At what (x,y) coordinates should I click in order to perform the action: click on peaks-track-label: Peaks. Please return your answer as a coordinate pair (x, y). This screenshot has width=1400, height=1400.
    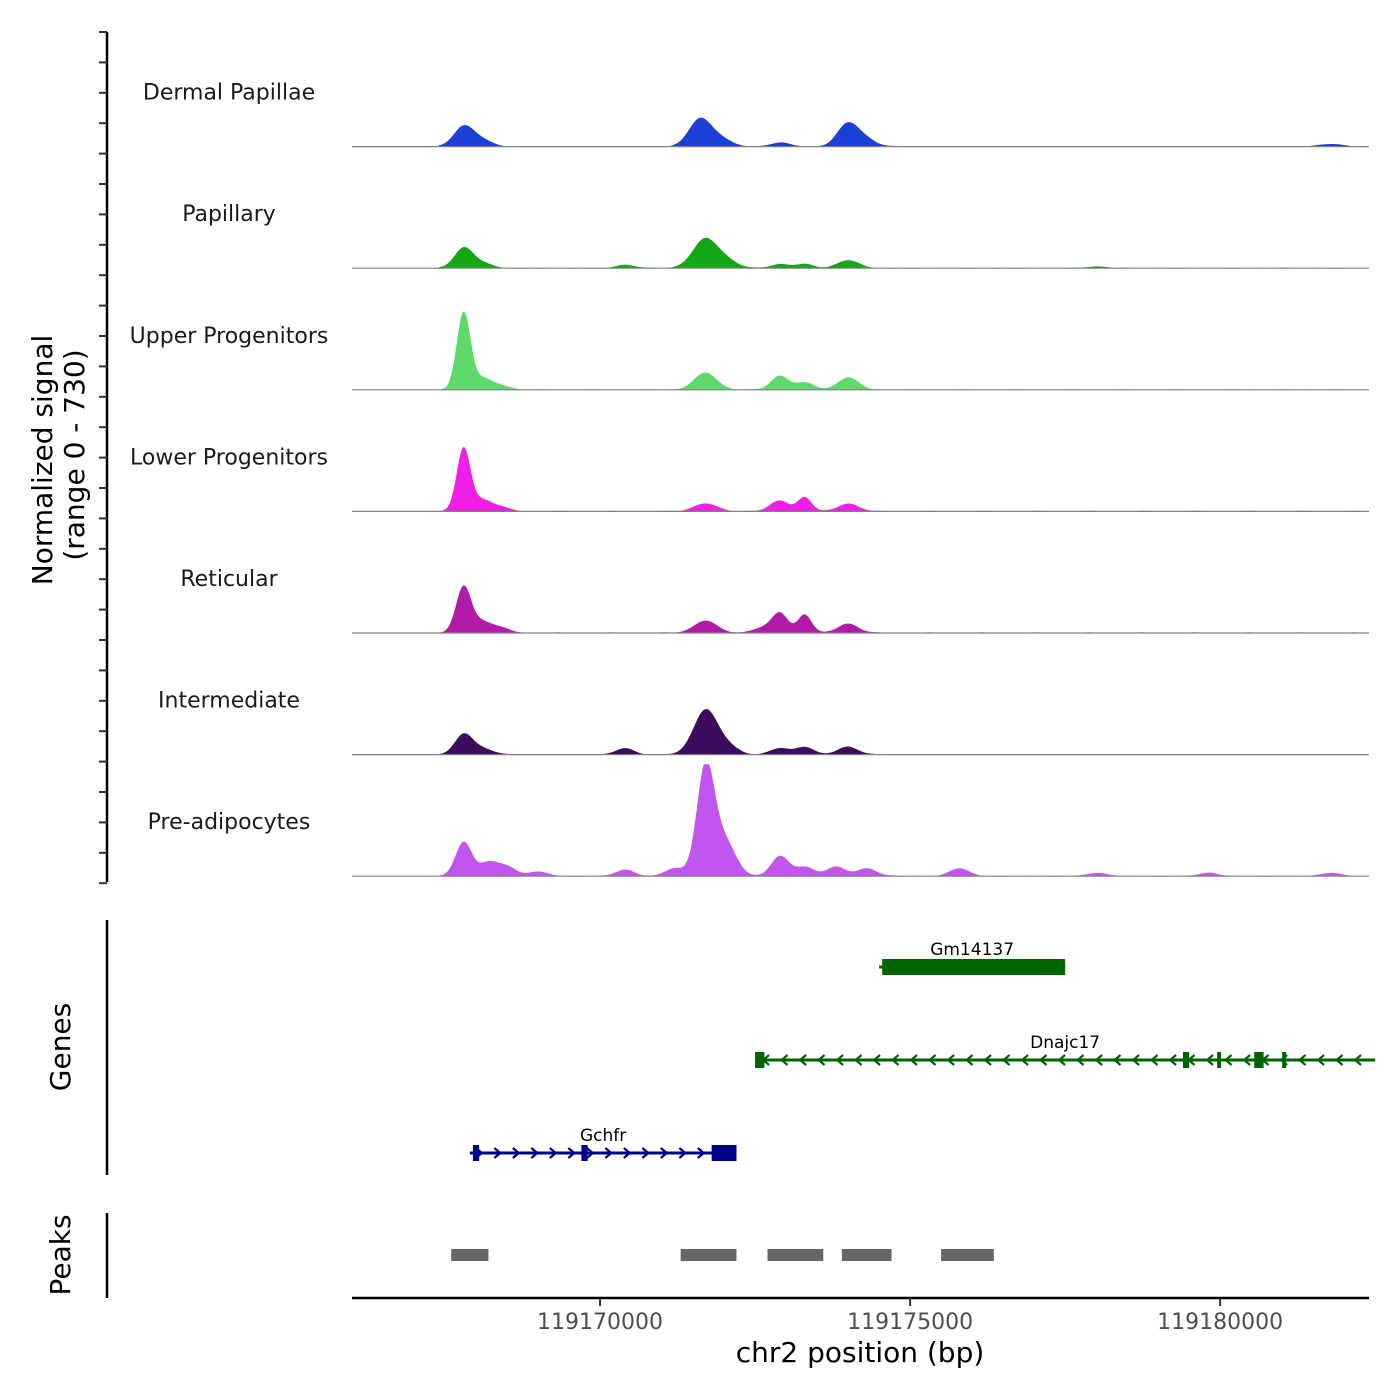
    Looking at the image, I should click on (60, 1254).